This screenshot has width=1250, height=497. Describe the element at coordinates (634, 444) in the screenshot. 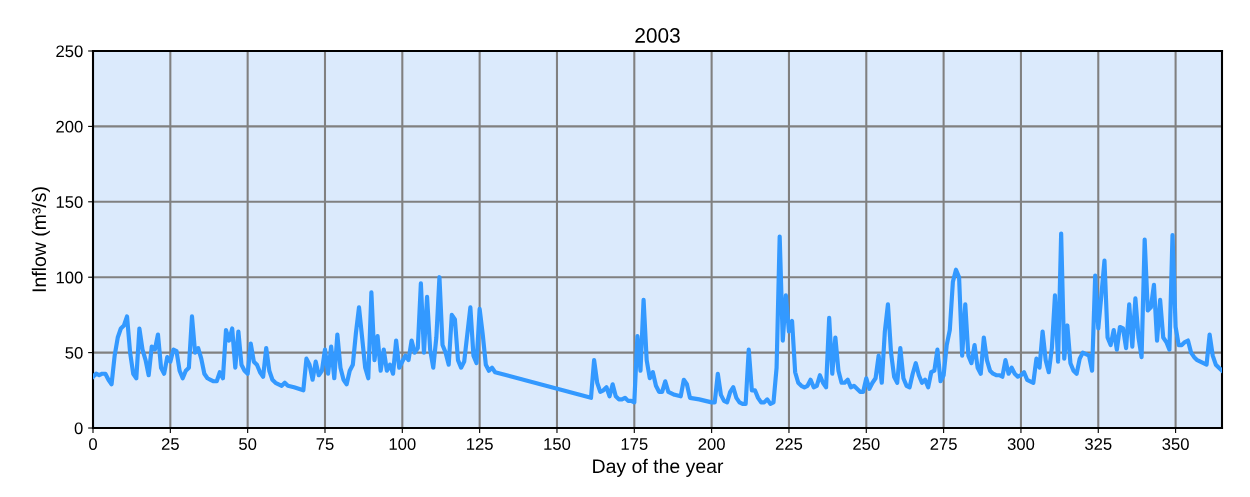

I see `x-tick-label: 175` at that location.